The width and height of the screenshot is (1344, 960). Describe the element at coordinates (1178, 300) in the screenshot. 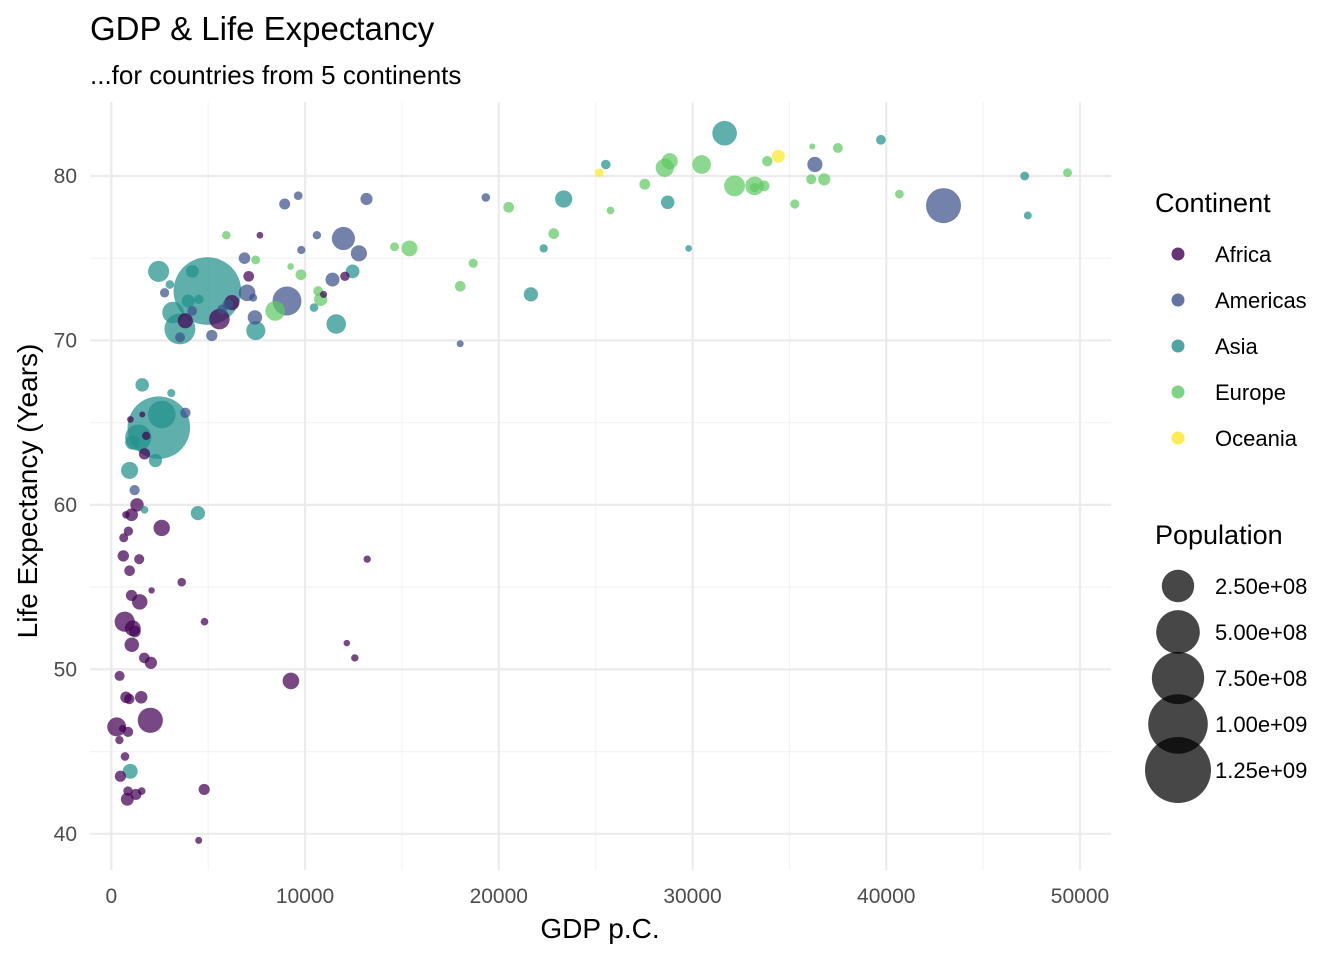

I see `legend-key-americas` at that location.